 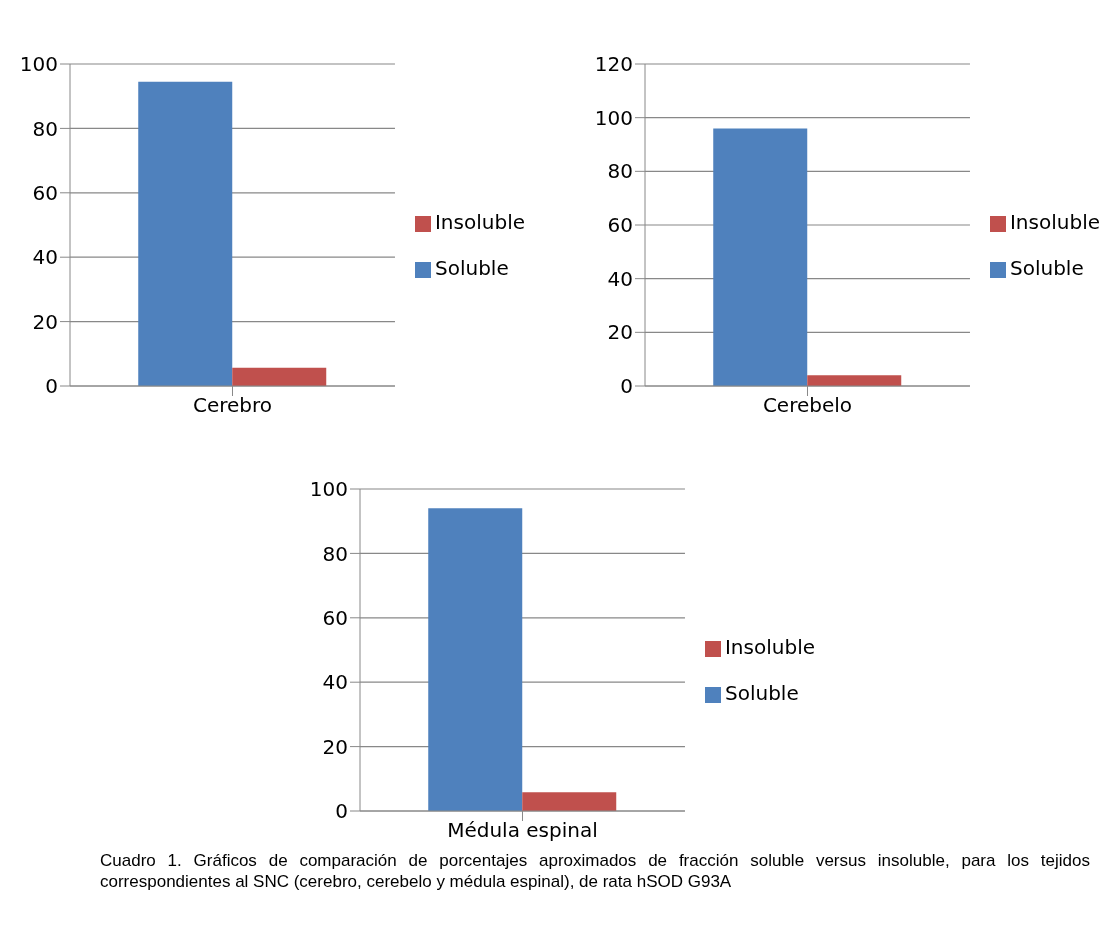 What do you see at coordinates (807, 405) in the screenshot?
I see `x-tick-label: Cerebelo` at bounding box center [807, 405].